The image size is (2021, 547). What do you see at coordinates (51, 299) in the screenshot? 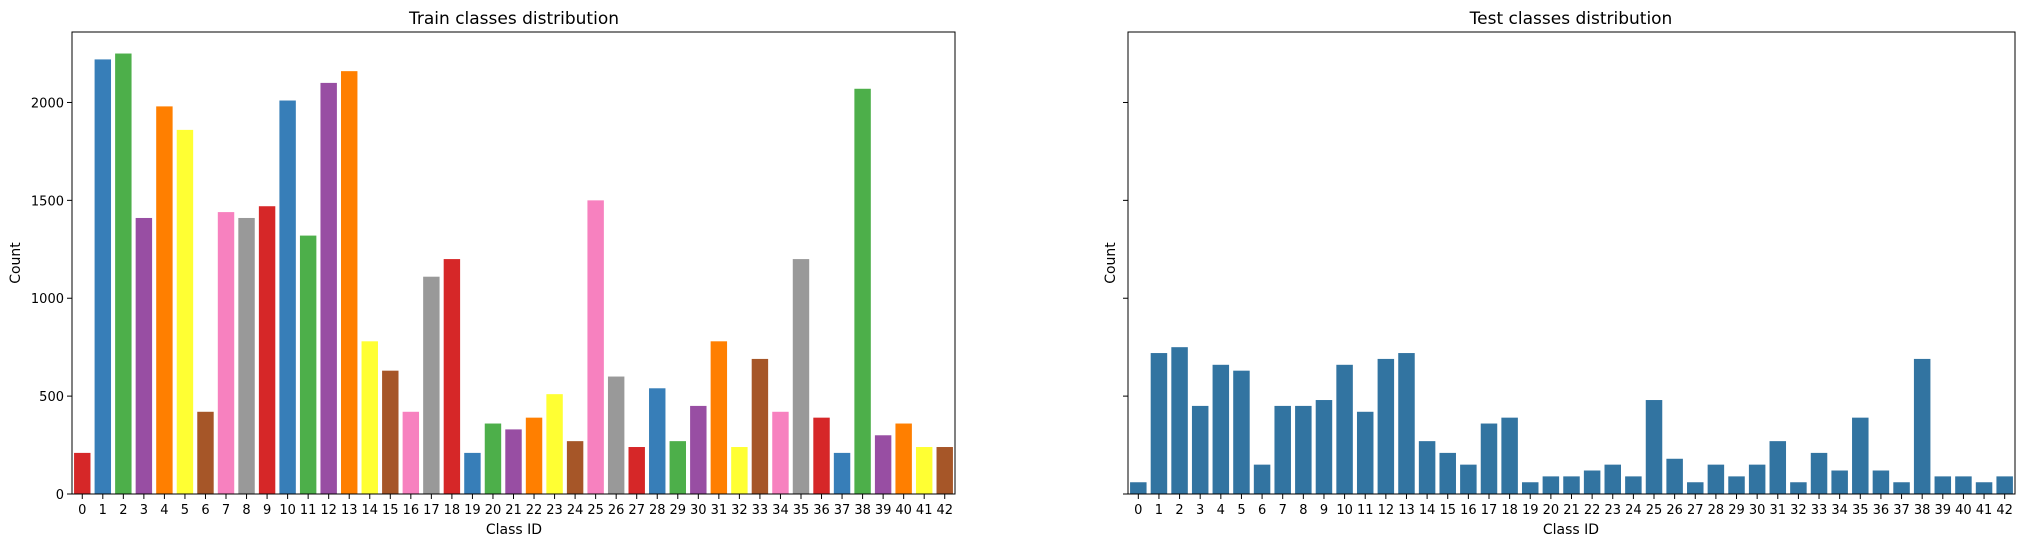
I see `train-y-axis: 0 500 1000 1500 2000` at bounding box center [51, 299].